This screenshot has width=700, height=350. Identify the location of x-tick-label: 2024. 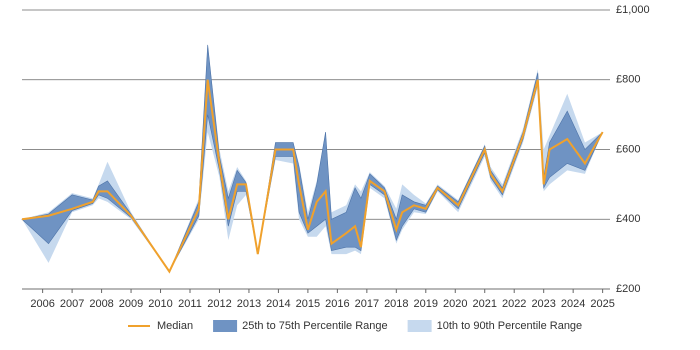
(573, 304).